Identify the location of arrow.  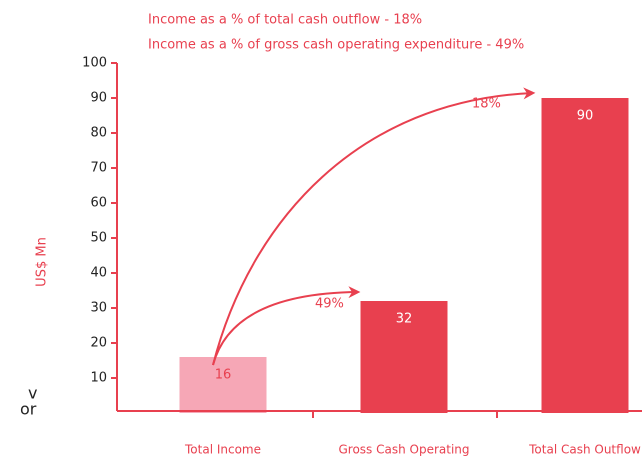
(286, 326).